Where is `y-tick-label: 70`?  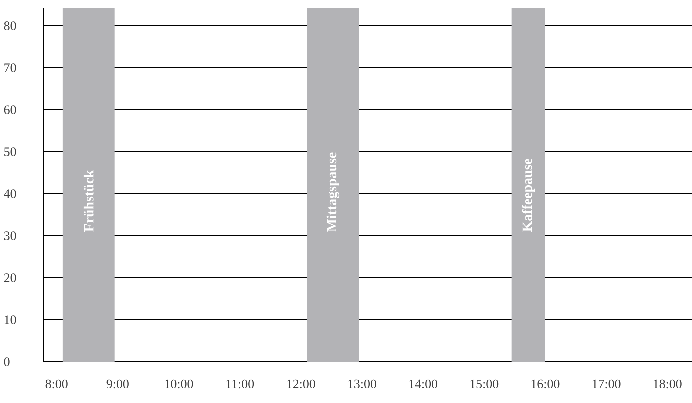 y-tick-label: 70 is located at coordinates (10, 68).